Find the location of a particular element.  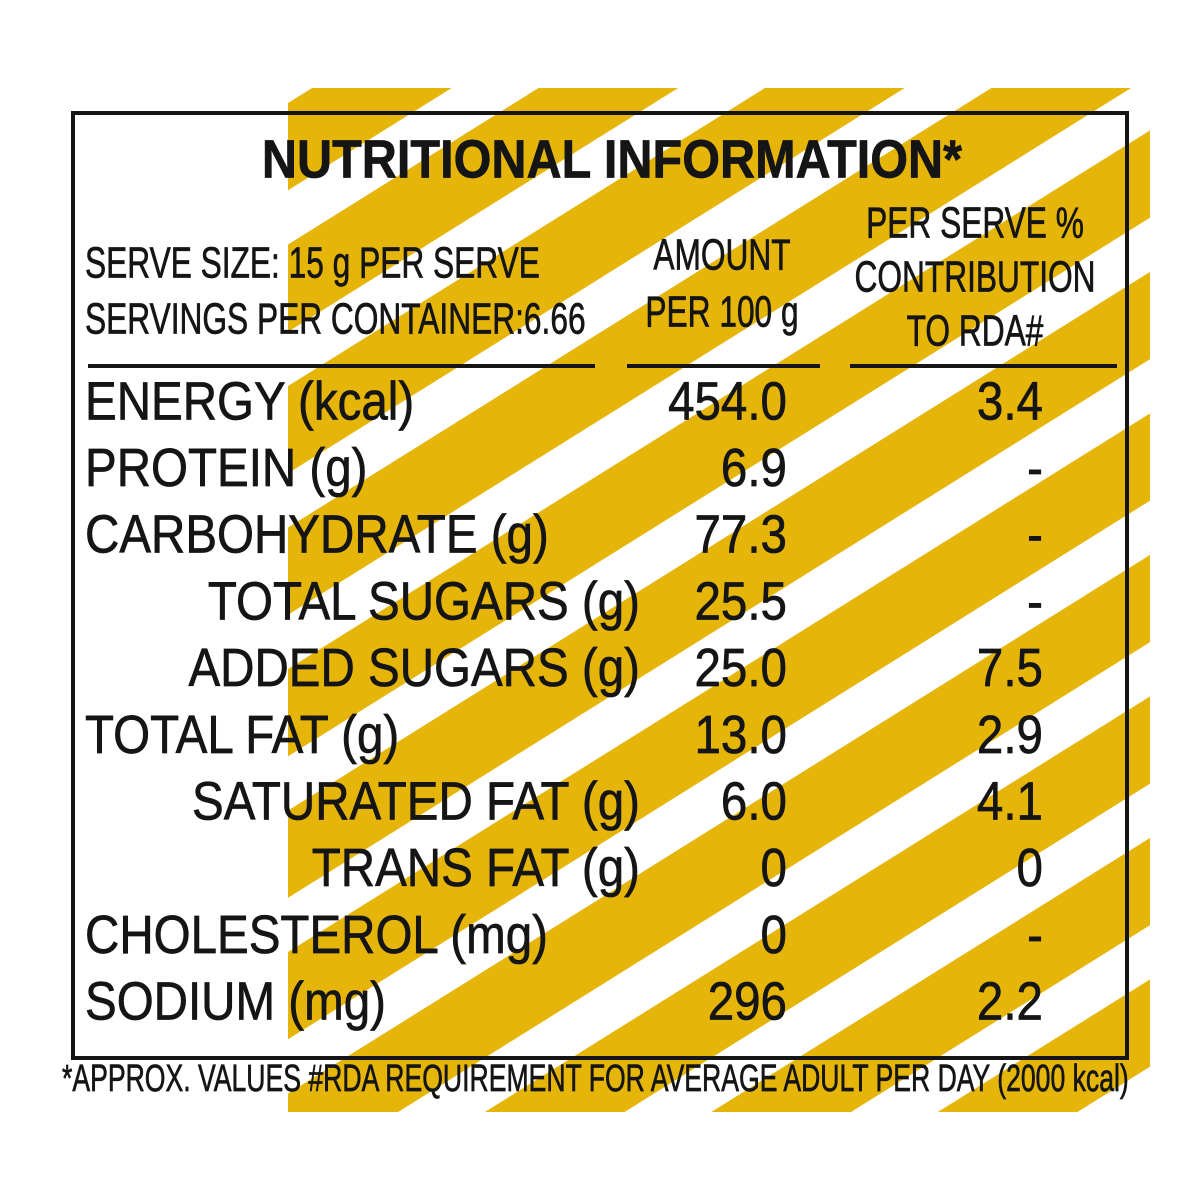

rda-value: 0 is located at coordinates (1030, 868).